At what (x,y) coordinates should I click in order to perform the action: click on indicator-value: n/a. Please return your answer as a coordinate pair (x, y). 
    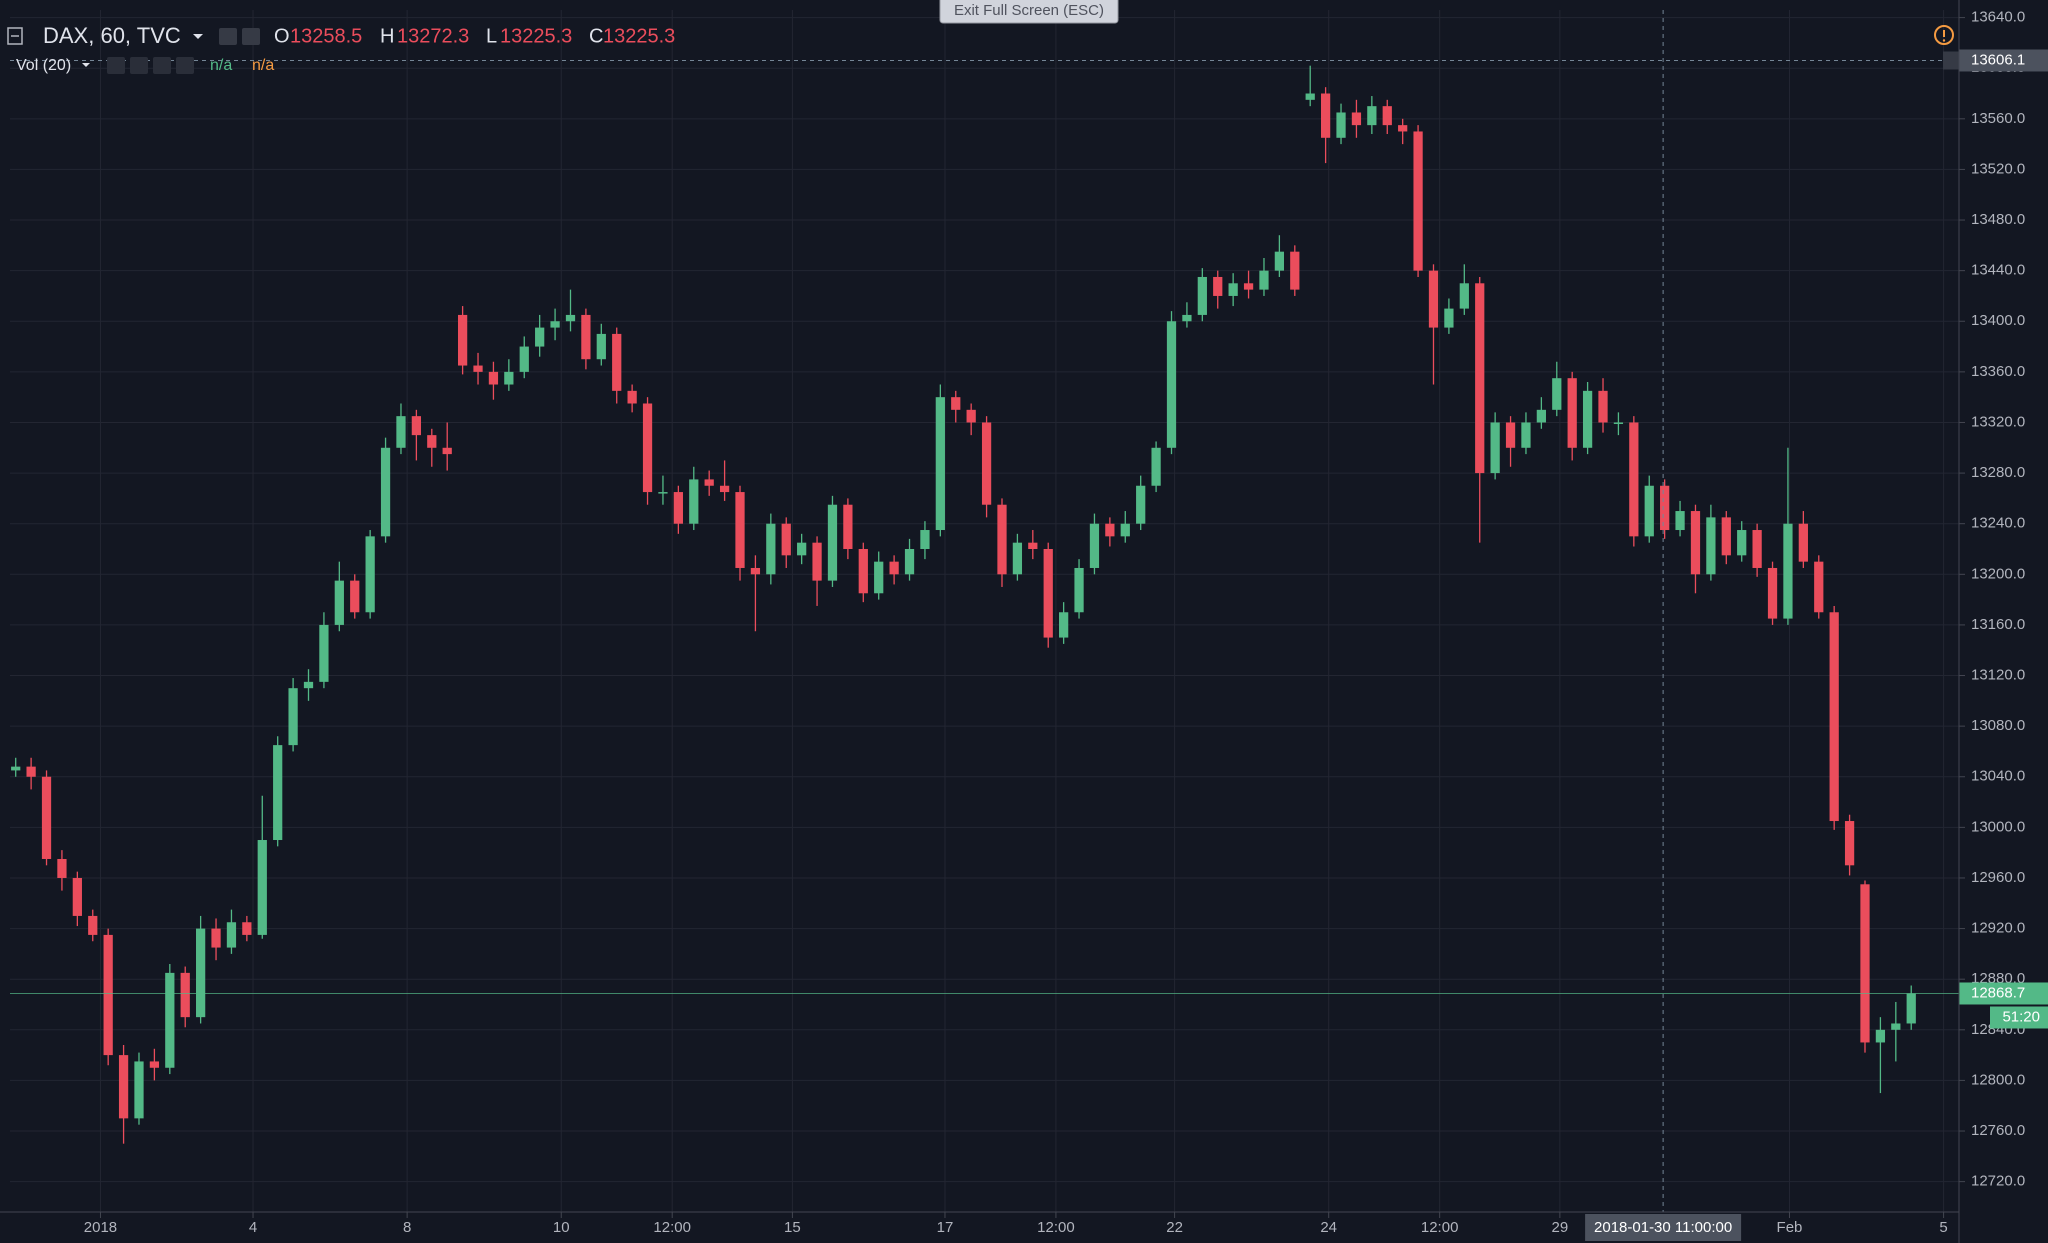
    Looking at the image, I should click on (263, 65).